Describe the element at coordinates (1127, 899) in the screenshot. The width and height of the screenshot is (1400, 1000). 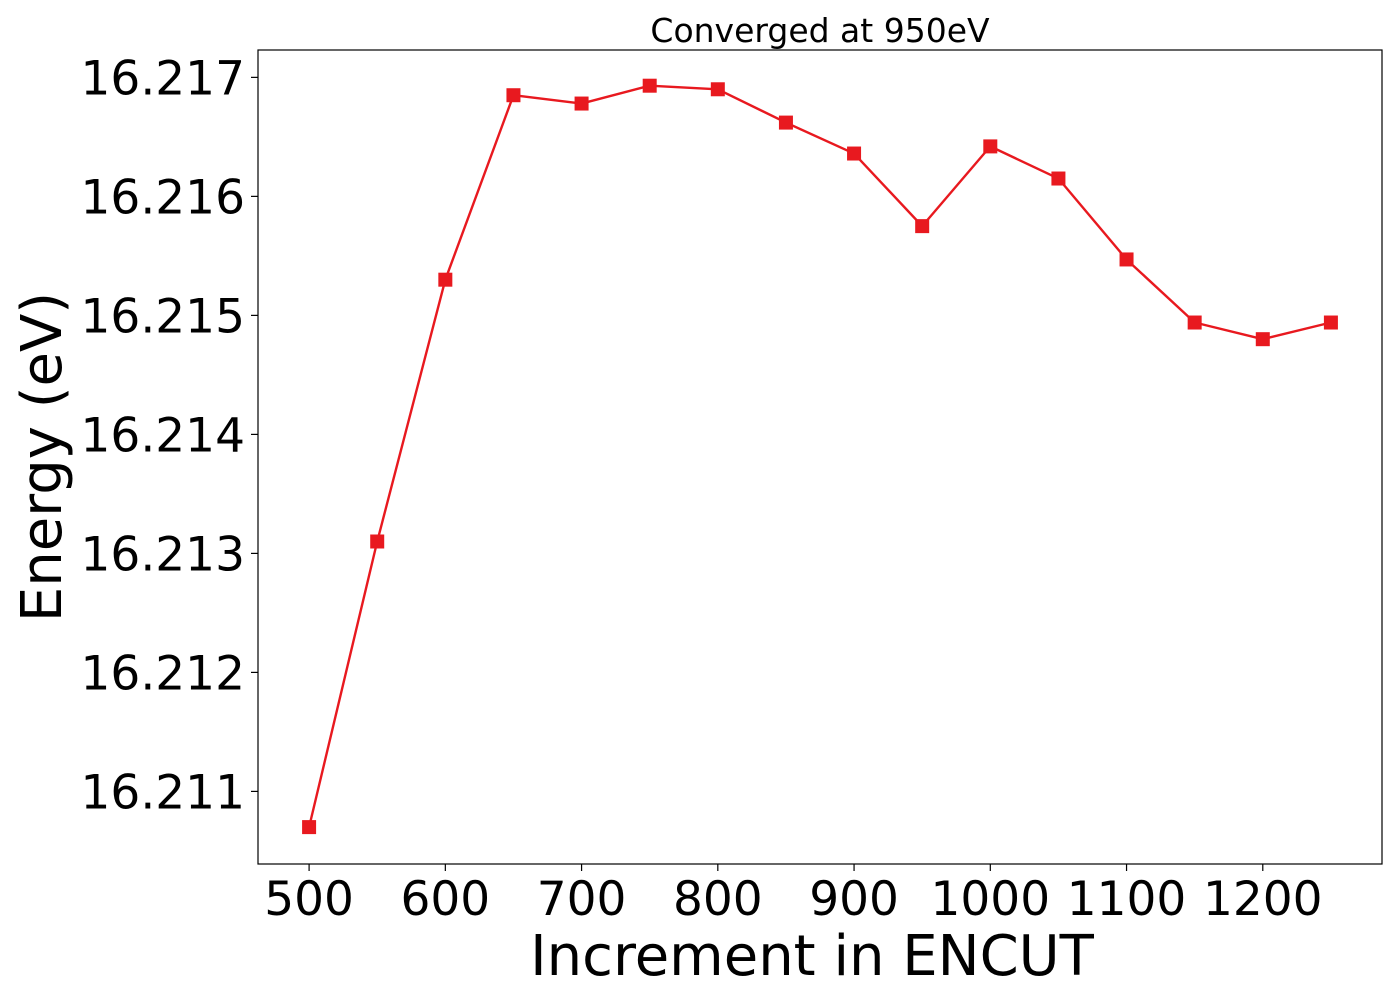
I see `x-tick-label: 1100` at that location.